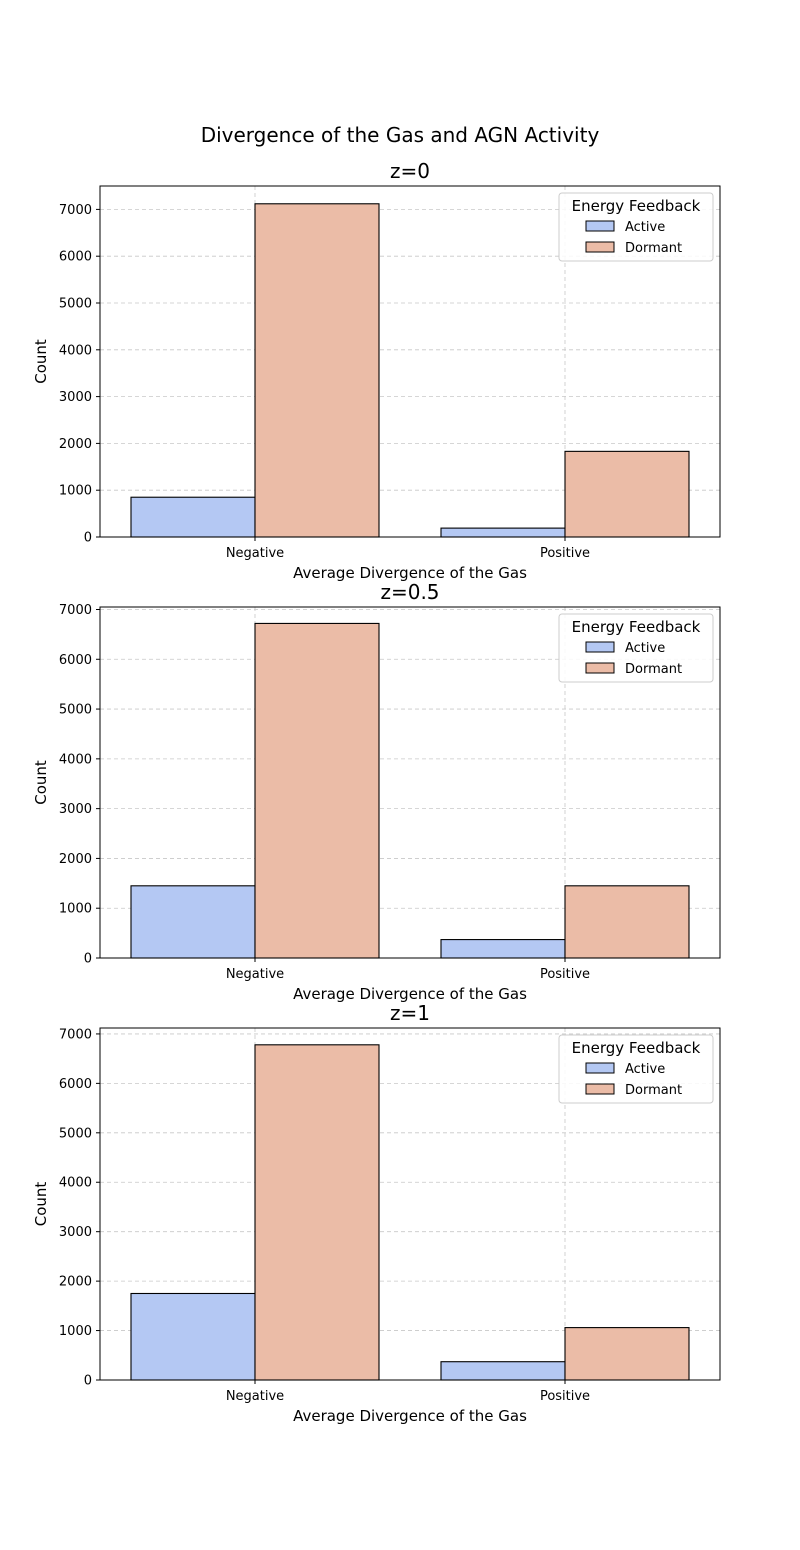 Image resolution: width=800 pixels, height=1550 pixels. I want to click on panel-title: z=0.5, so click(409, 592).